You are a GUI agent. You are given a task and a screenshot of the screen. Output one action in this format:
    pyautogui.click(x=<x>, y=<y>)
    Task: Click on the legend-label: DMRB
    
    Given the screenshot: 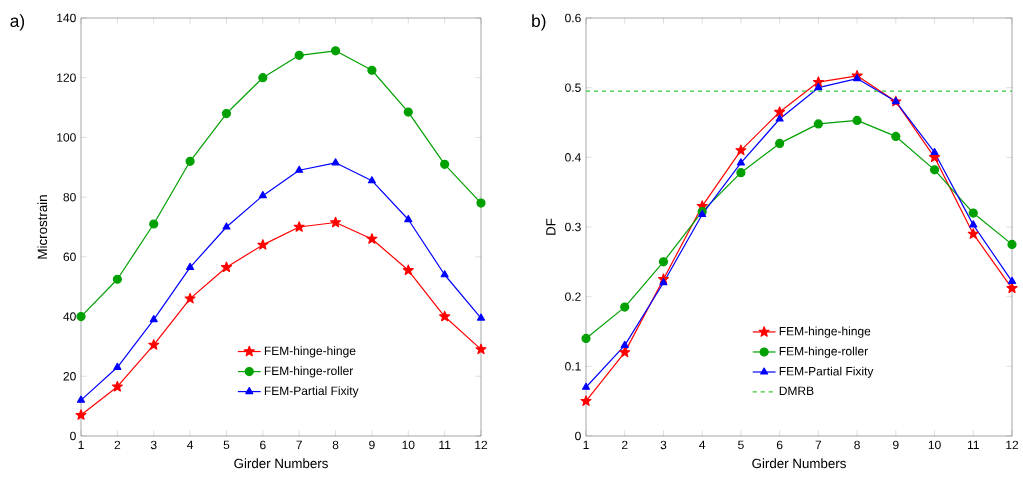 What is the action you would take?
    pyautogui.click(x=796, y=390)
    